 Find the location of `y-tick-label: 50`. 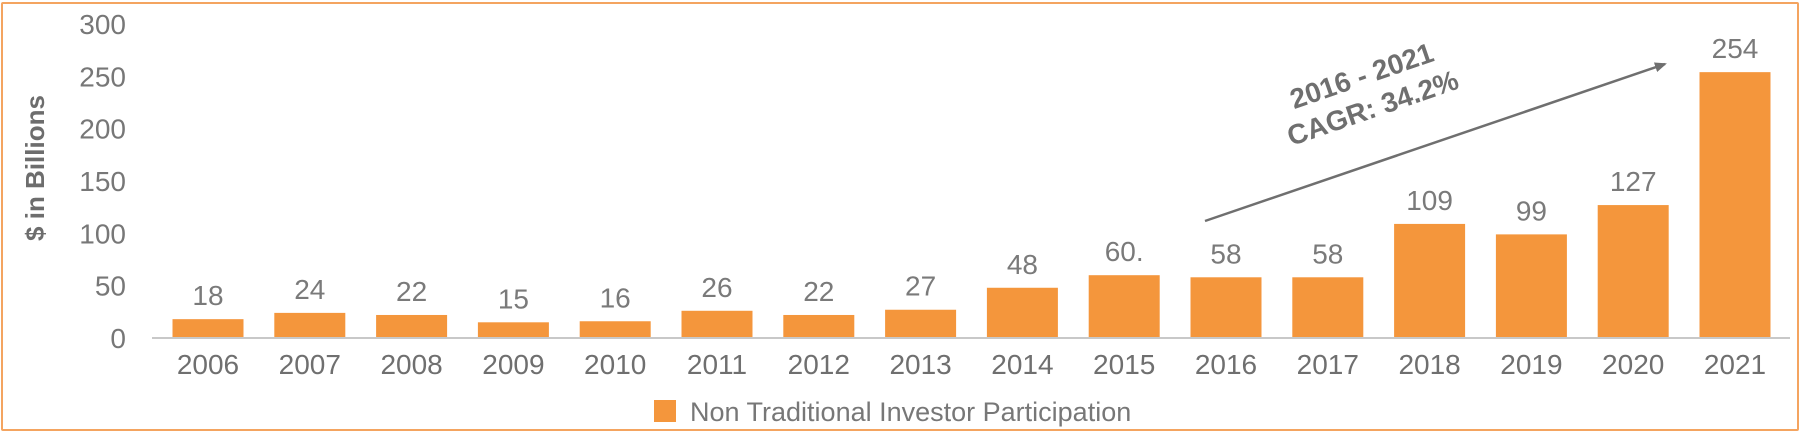

y-tick-label: 50 is located at coordinates (110, 286).